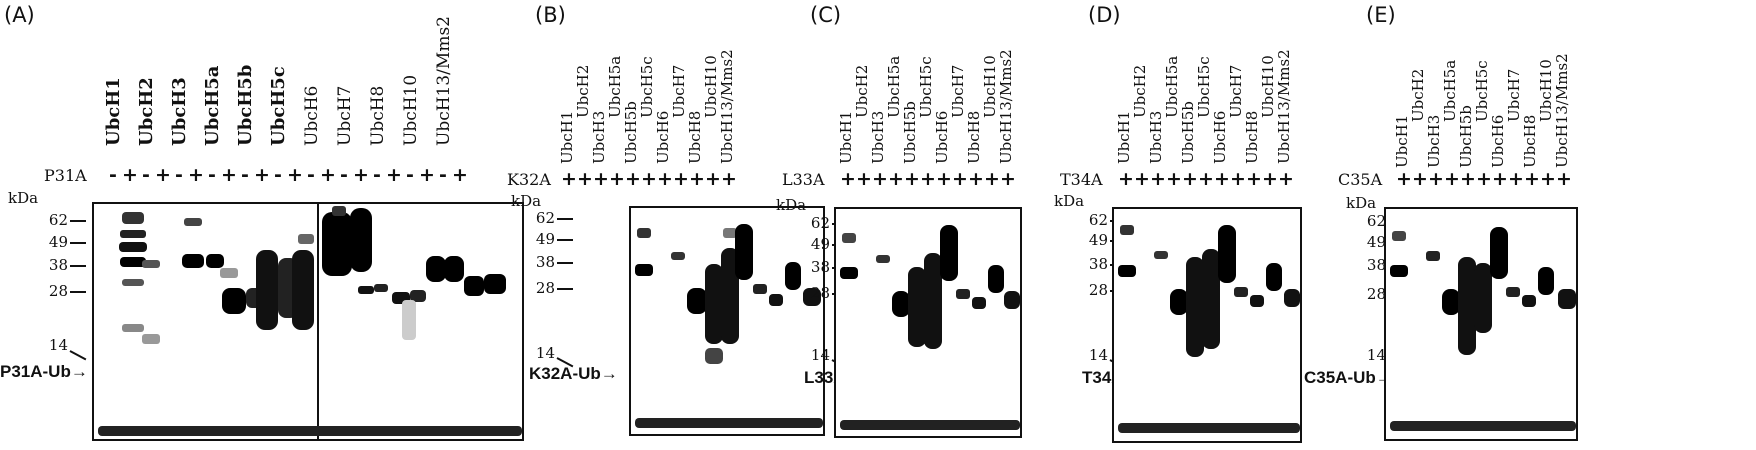 This screenshot has height=450, width=1756. What do you see at coordinates (378, 115) in the screenshot?
I see `lane-label: UbcH8` at bounding box center [378, 115].